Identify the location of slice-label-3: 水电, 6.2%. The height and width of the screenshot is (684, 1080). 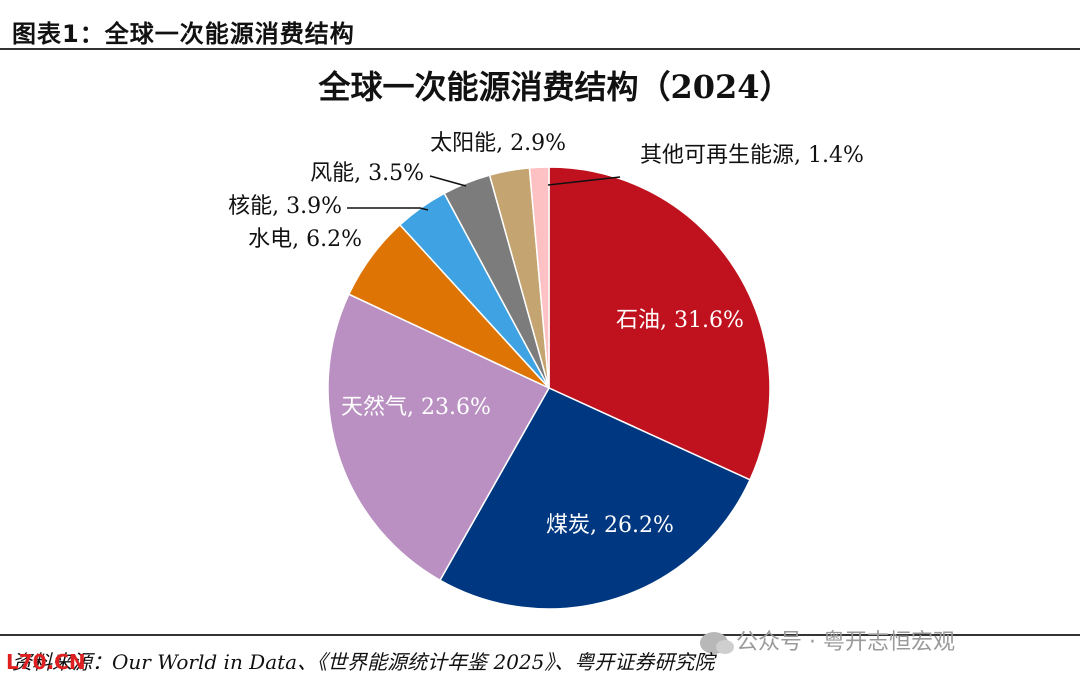
(305, 239).